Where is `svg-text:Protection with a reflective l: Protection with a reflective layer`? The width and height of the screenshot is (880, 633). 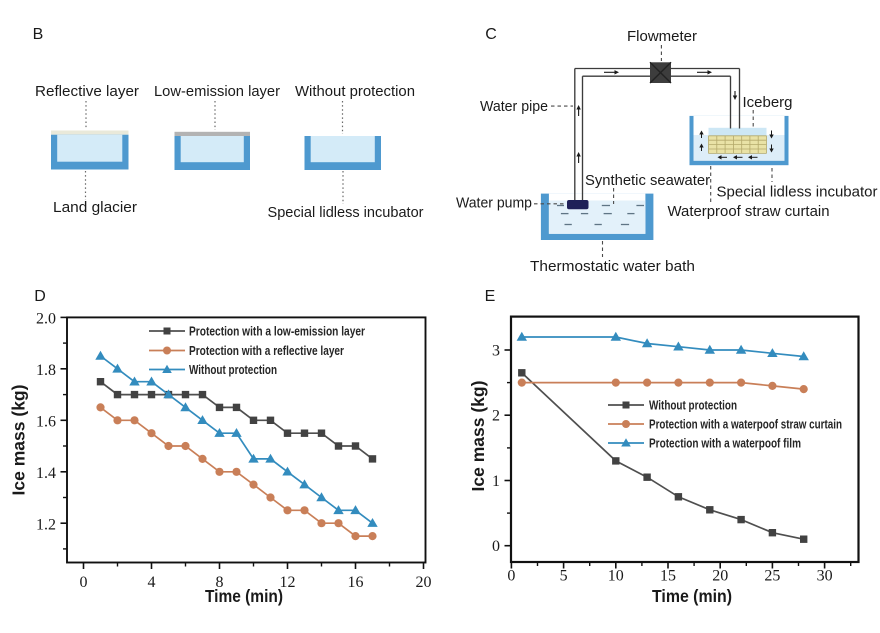 svg-text:Protection with a reflective l: Protection with a reflective layer is located at coordinates (266, 351).